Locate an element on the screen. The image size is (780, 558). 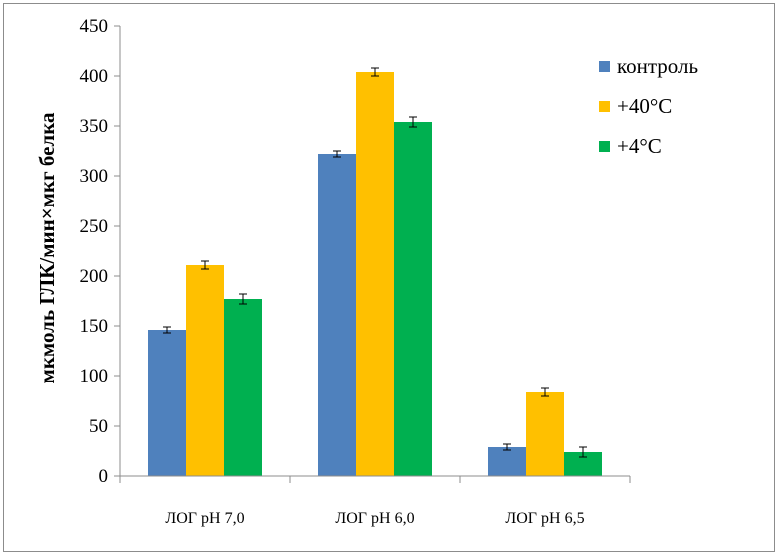
y-axis-ticks: 0 50 100 150 200 250 300 350 400 450 is located at coordinates (100, 251).